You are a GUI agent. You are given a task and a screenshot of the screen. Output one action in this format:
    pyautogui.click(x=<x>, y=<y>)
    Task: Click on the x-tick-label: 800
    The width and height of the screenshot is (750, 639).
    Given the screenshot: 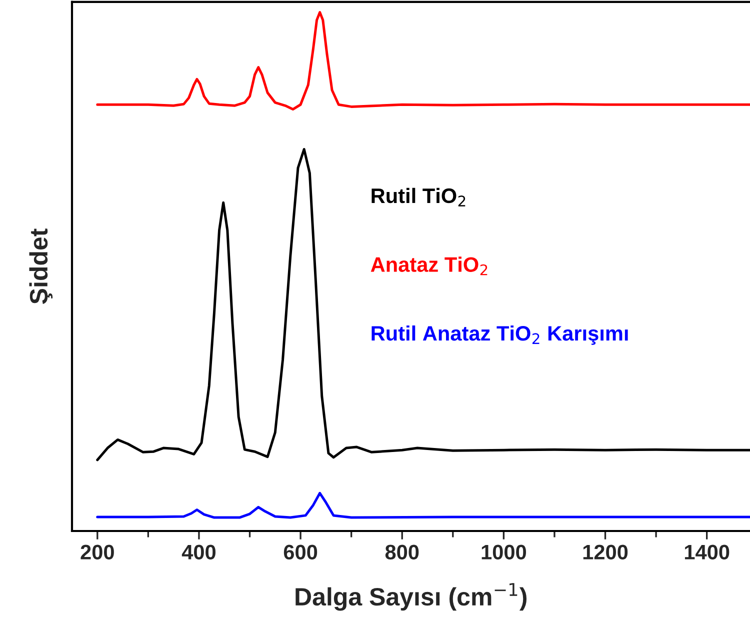 What is the action you would take?
    pyautogui.click(x=402, y=552)
    